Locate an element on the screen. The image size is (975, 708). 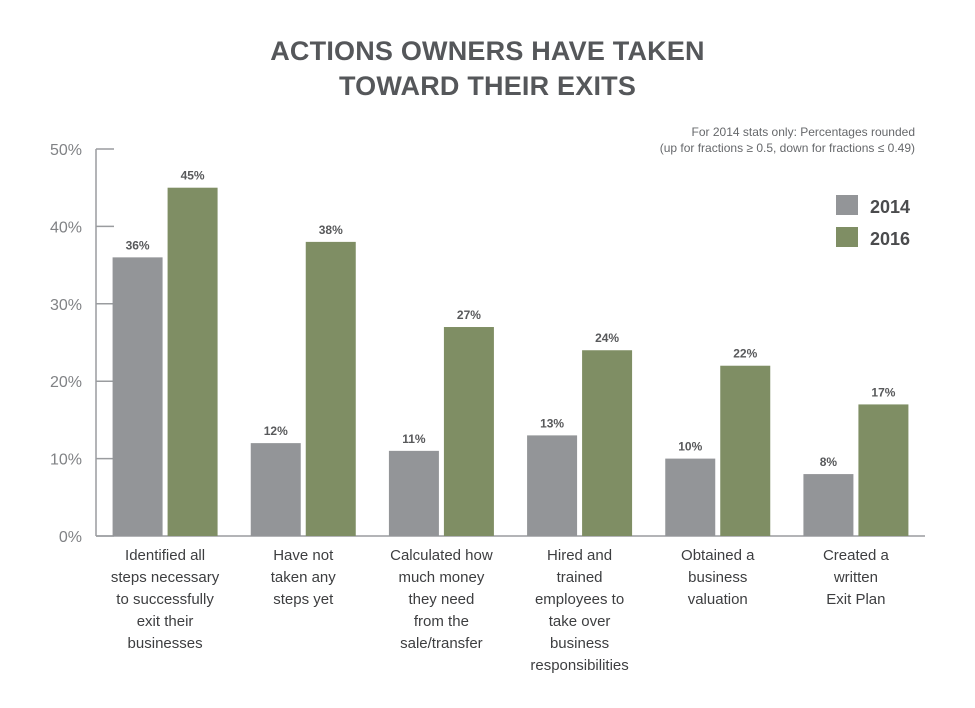
chart-title-line-2: TOWARD THEIR EXITS is located at coordinates (487, 86).